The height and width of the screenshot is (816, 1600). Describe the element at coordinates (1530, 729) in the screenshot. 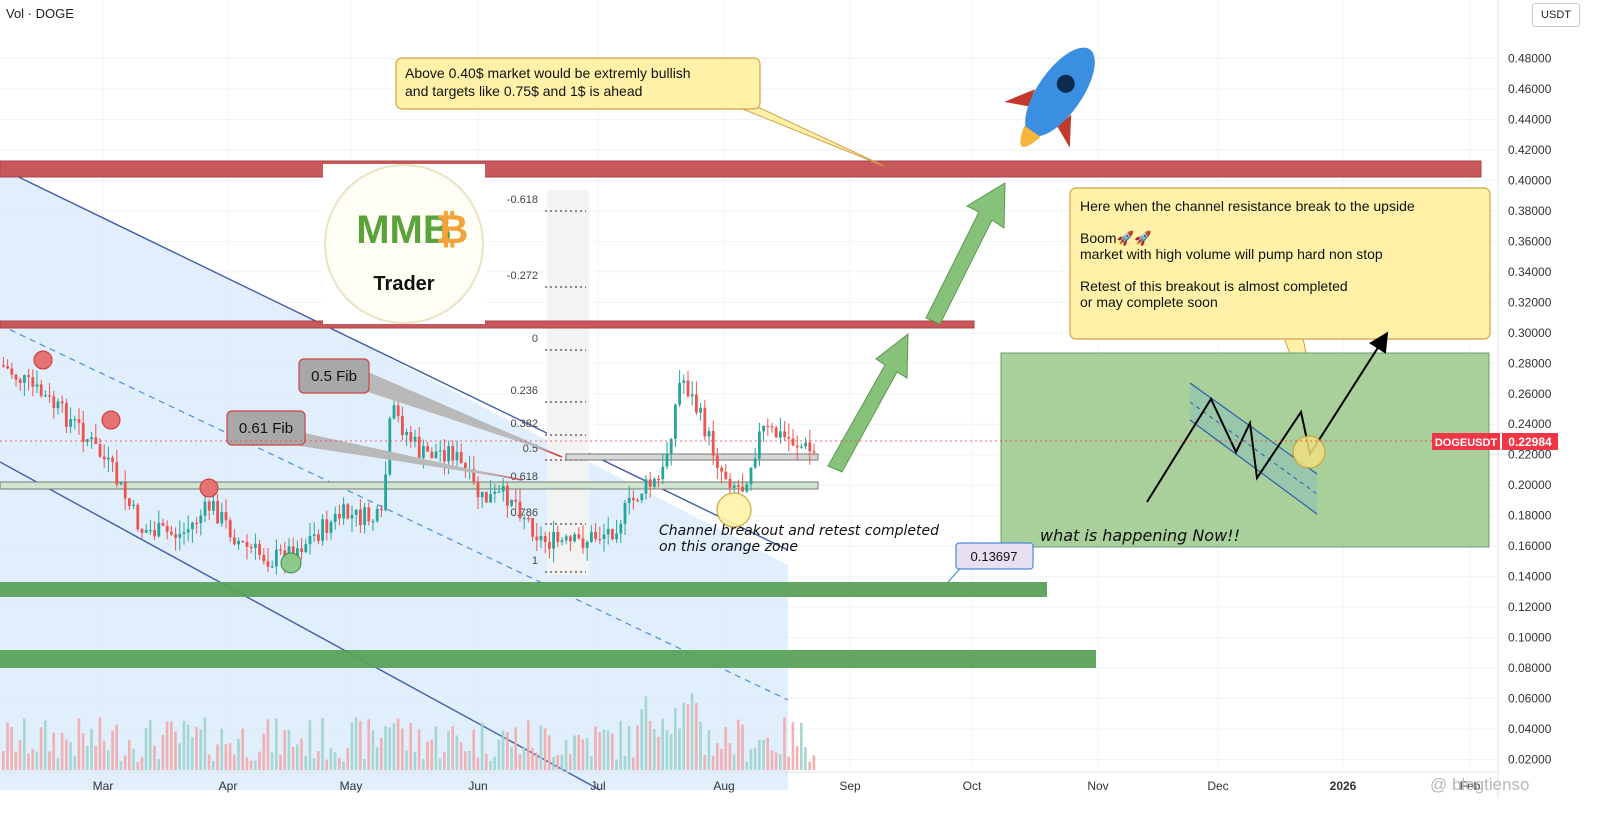

I see `price-tick: 0.04000` at that location.